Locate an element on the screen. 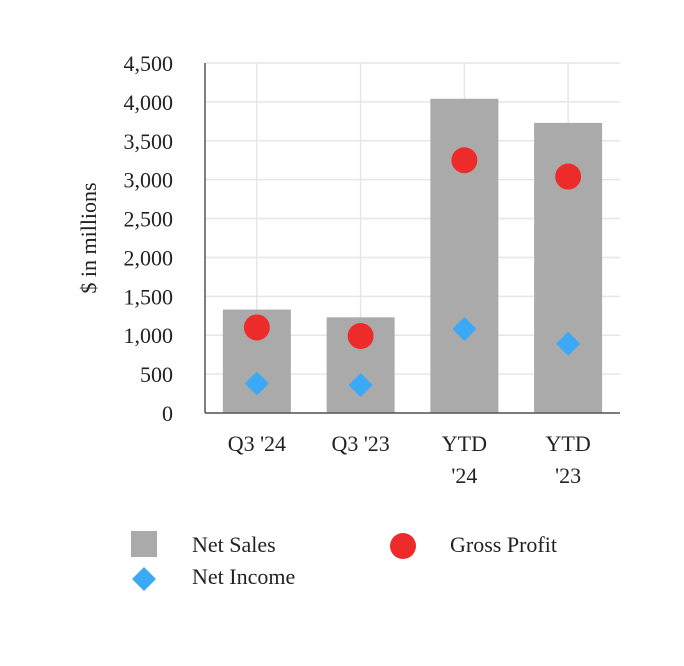  y-tick-label: 4,500 is located at coordinates (149, 63).